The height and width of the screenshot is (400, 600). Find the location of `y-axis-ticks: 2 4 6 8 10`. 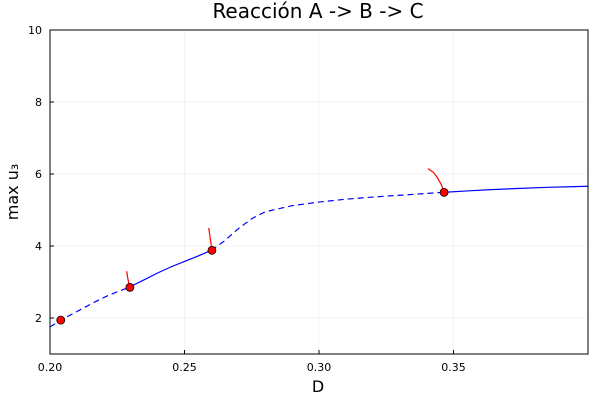

y-axis-ticks: 2 4 6 8 10 is located at coordinates (41, 174).